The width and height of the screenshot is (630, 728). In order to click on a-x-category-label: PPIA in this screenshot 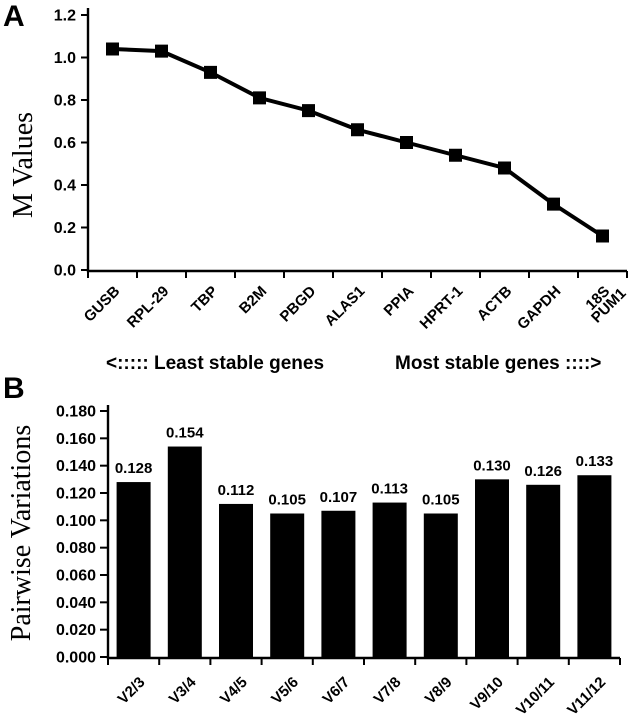, I will do `click(399, 301)`.